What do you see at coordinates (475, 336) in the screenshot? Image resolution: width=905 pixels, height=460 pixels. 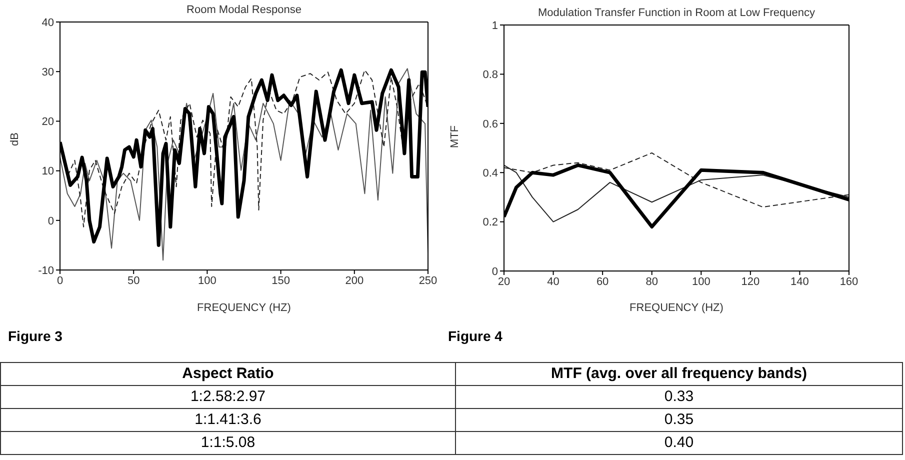 I see `caption: Figure 4` at bounding box center [475, 336].